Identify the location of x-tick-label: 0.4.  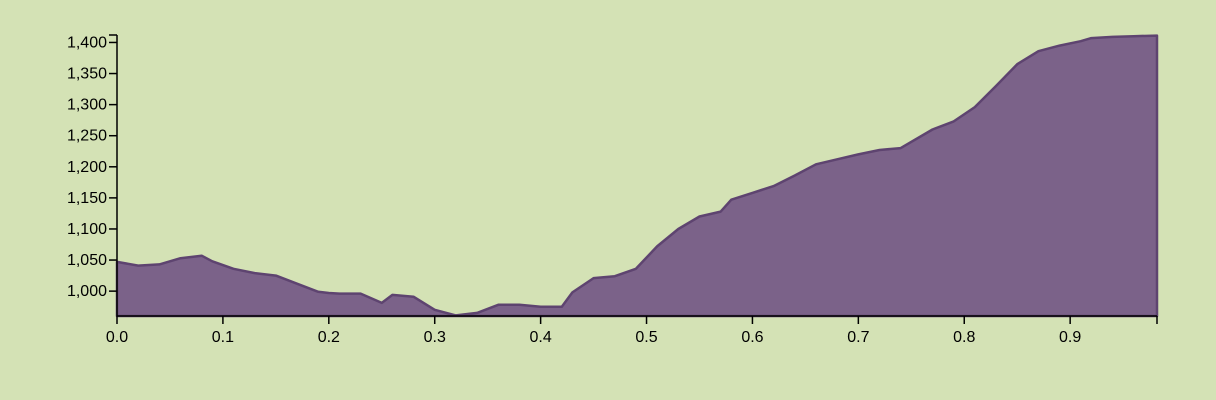
(541, 337).